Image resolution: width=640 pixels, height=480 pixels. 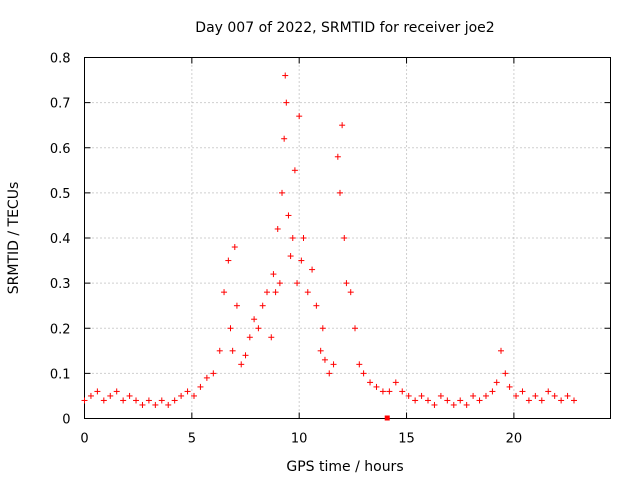 I want to click on y-tick-label: 0.3, so click(x=60, y=284).